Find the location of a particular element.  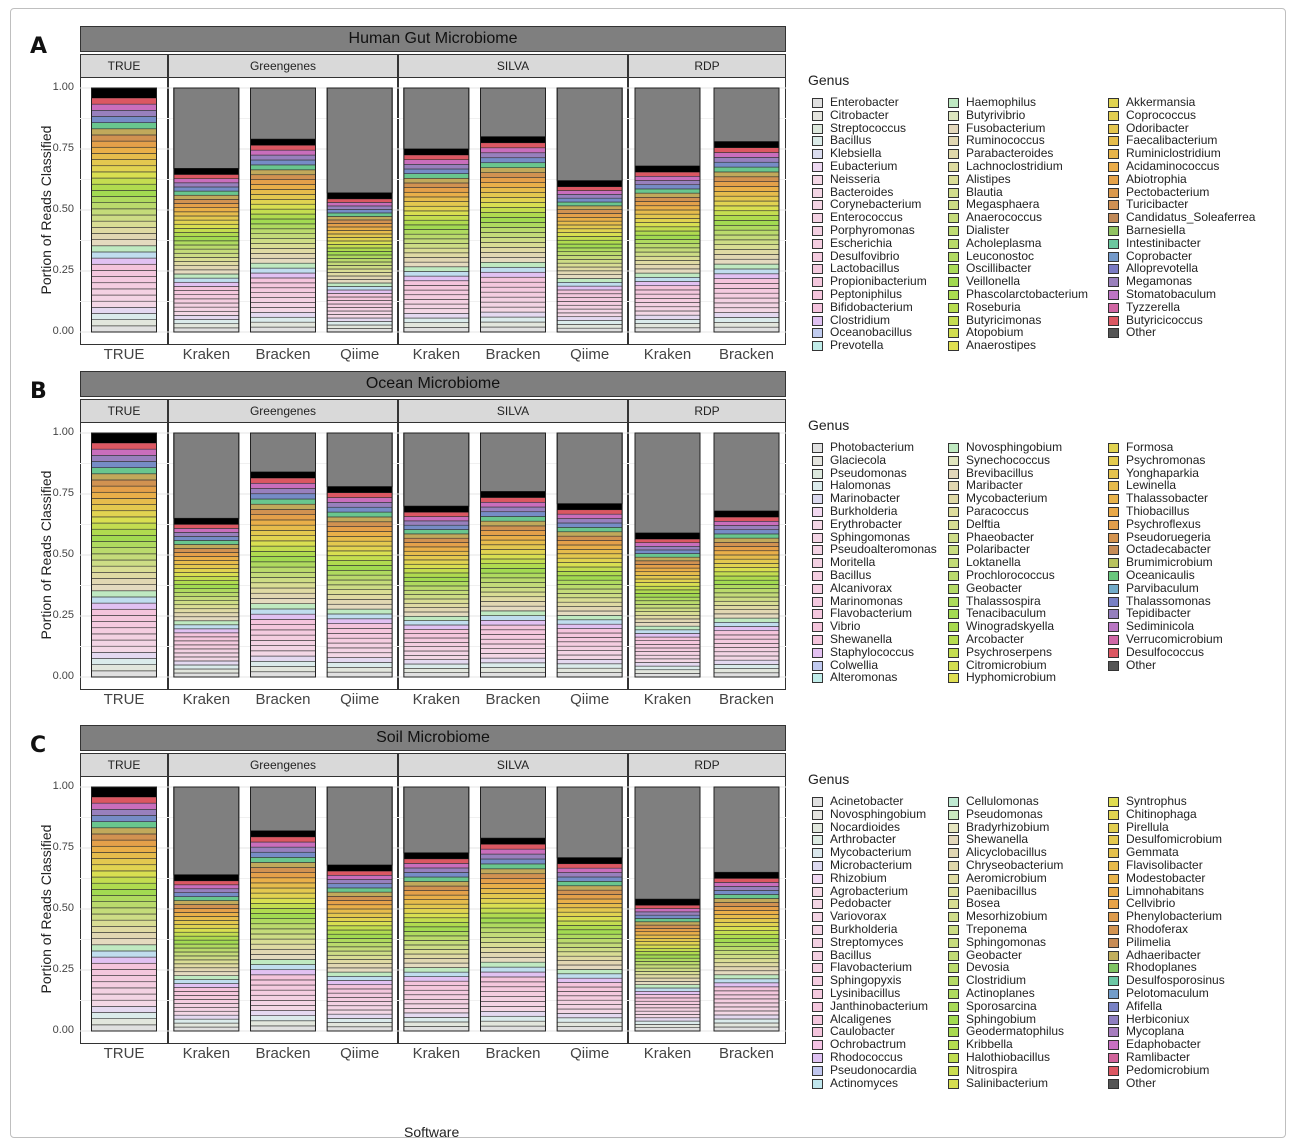

legend-label: Burkholderia is located at coordinates (864, 511).